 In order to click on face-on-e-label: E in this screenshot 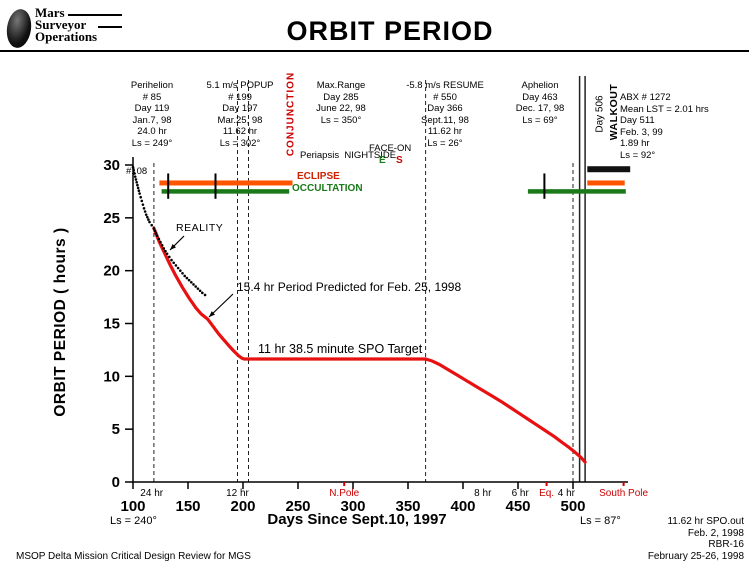, I will do `click(382, 160)`.